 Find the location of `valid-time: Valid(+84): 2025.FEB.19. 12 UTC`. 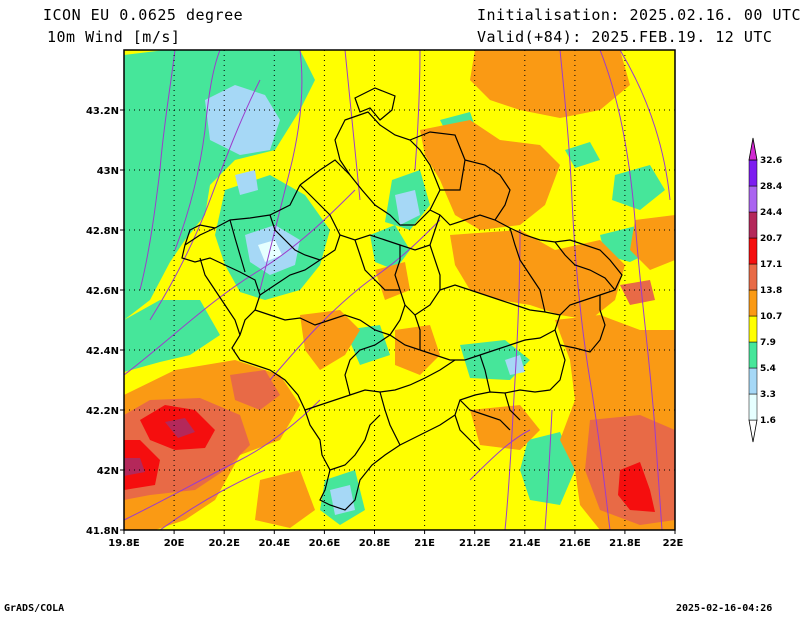

valid-time: Valid(+84): 2025.FEB.19. 12 UTC is located at coordinates (625, 37).